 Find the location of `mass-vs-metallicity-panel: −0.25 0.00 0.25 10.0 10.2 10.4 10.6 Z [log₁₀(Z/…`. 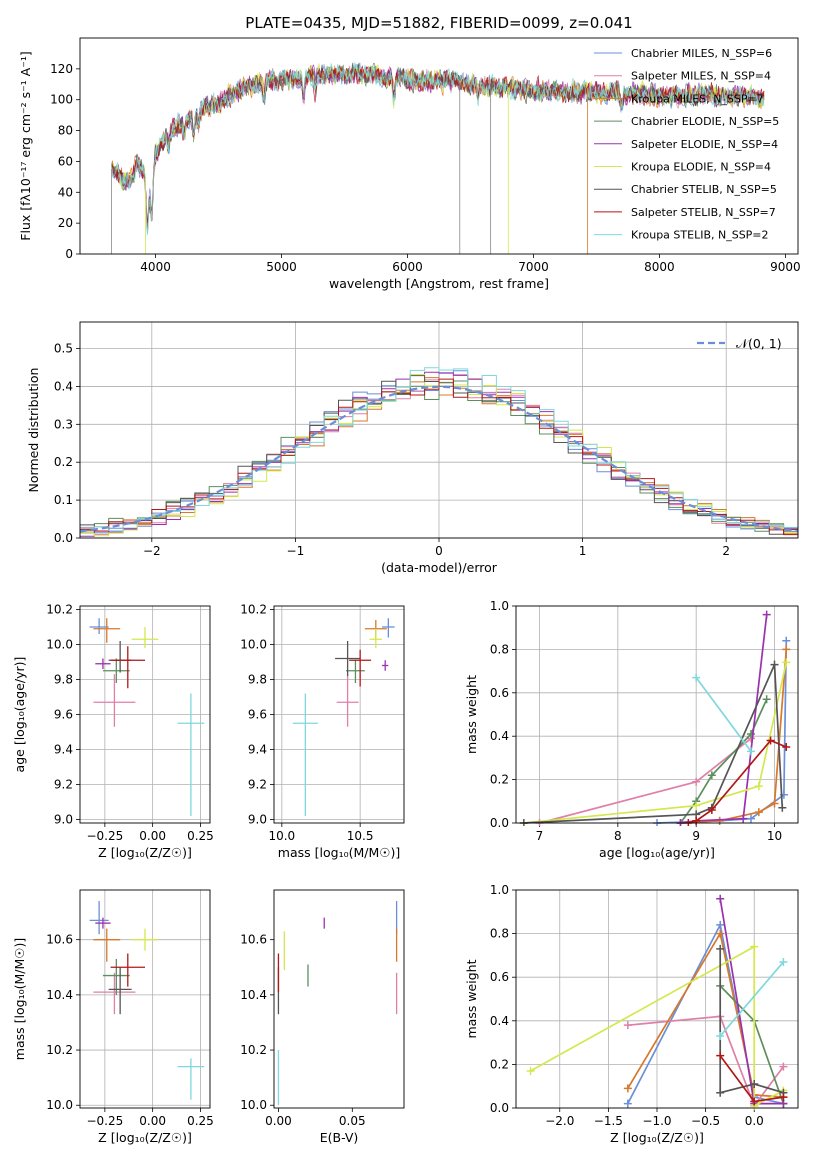

mass-vs-metallicity-panel: −0.25 0.00 0.25 10.0 10.2 10.4 10.6 Z [log₁₀(Z/… is located at coordinates (113, 1017).